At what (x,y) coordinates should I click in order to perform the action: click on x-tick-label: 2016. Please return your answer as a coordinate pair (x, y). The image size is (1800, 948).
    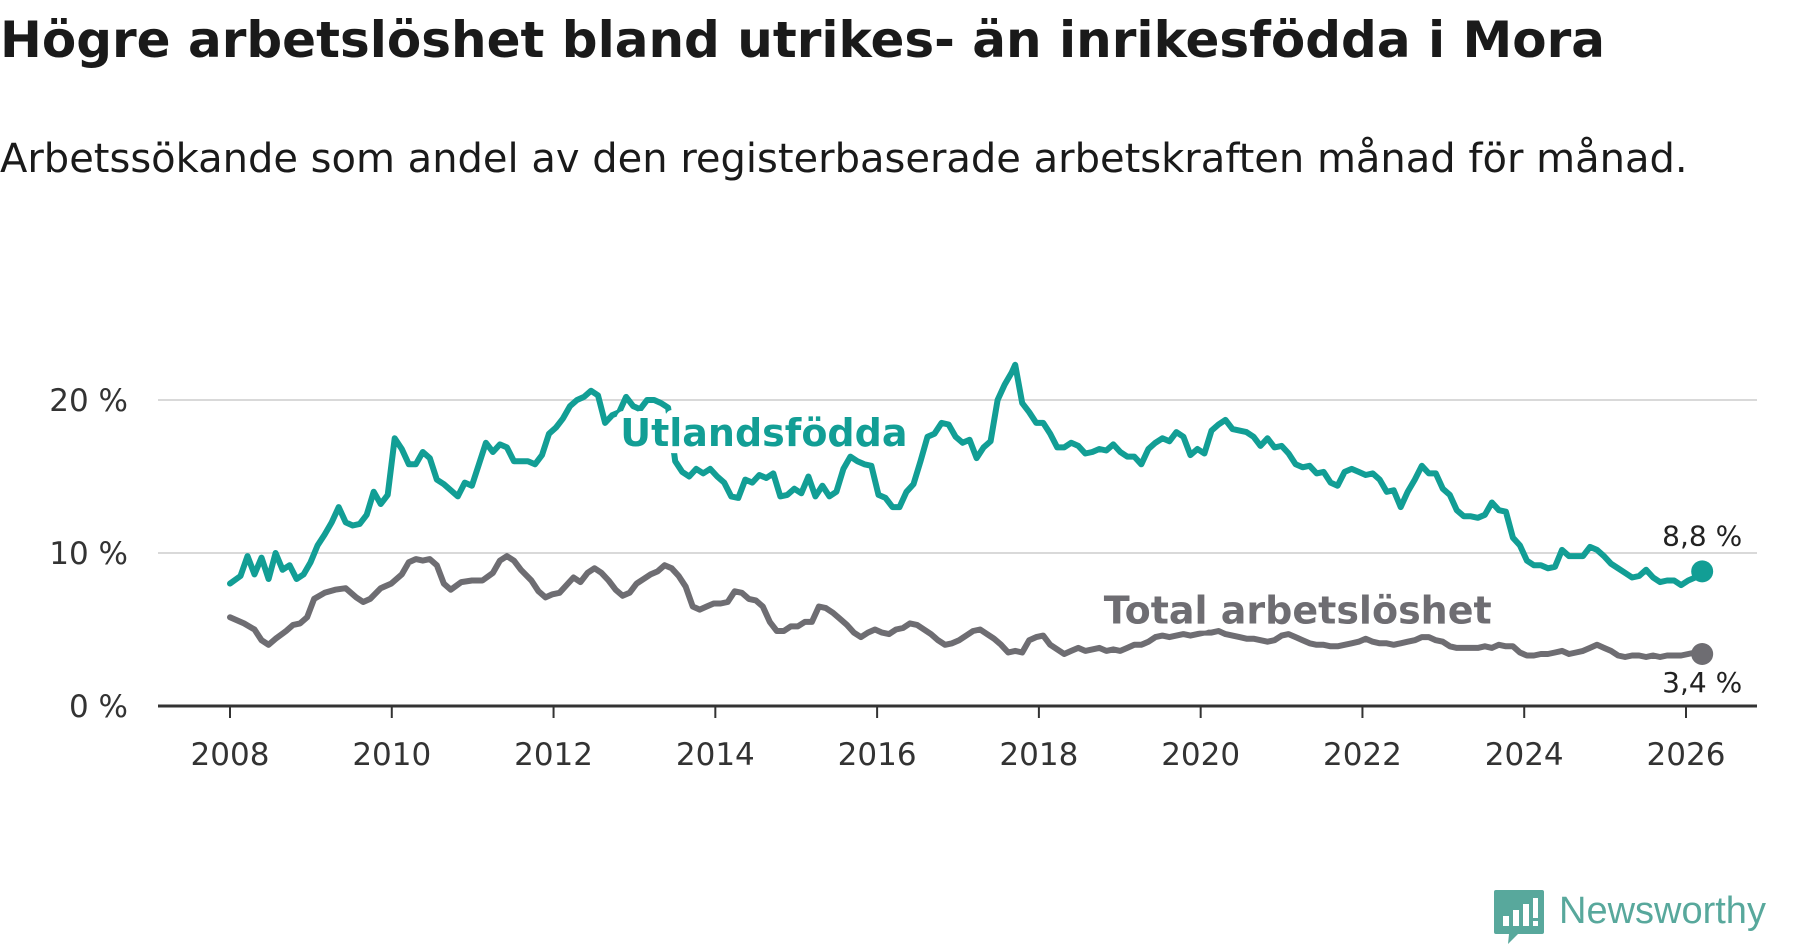
    Looking at the image, I should click on (877, 755).